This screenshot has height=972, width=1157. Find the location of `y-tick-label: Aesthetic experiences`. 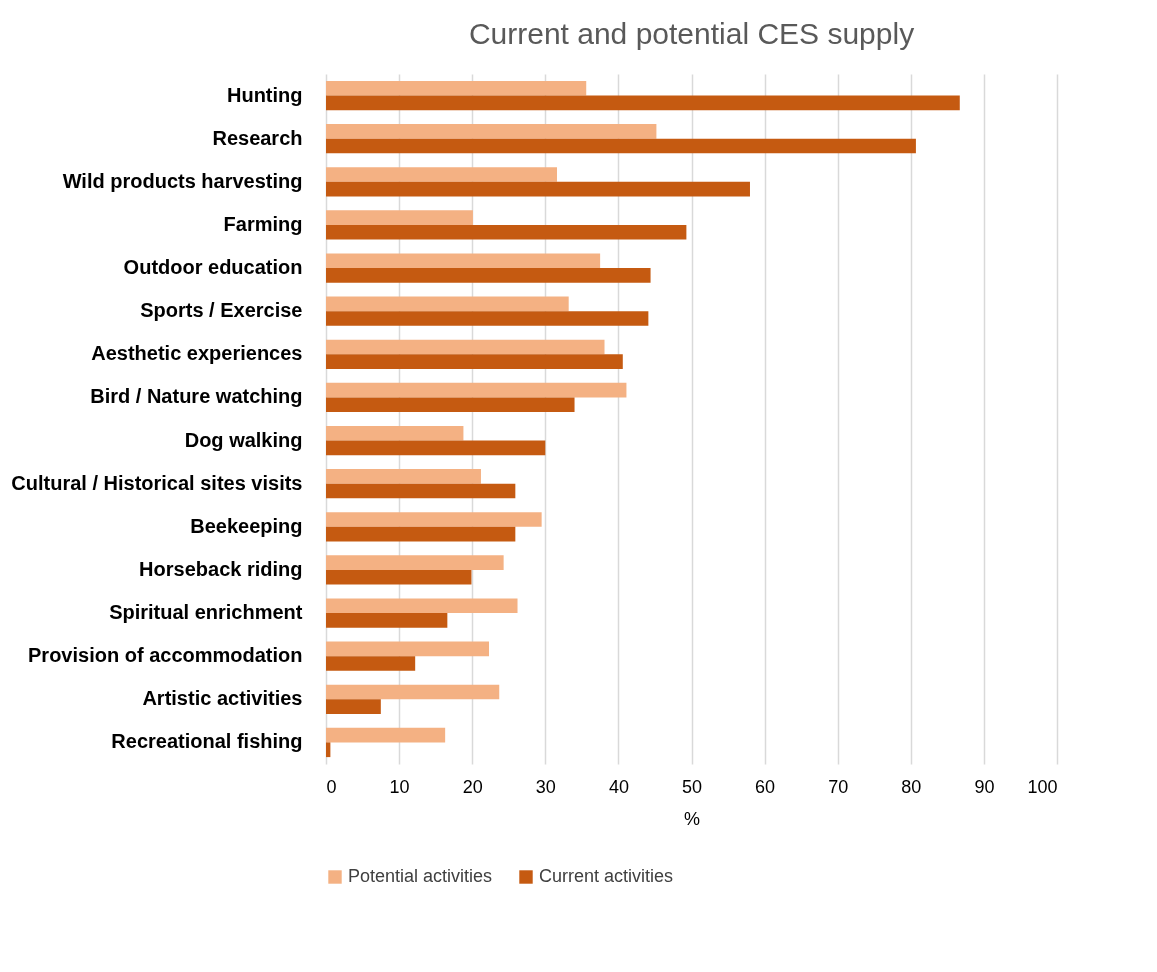

y-tick-label: Aesthetic experiences is located at coordinates (197, 353).